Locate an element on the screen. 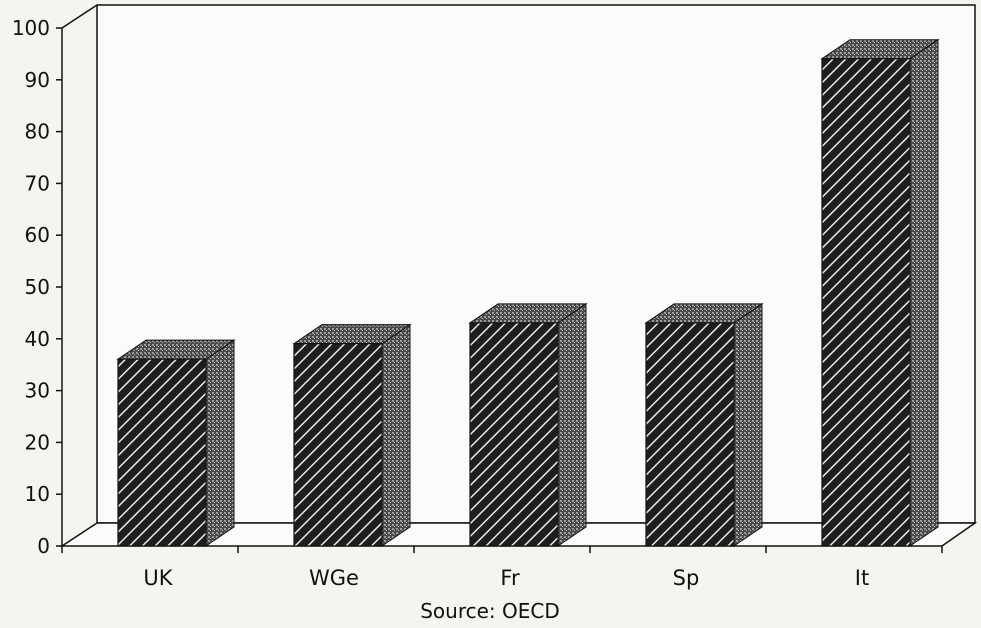 The width and height of the screenshot is (981, 628). x-category-label: Fr is located at coordinates (510, 578).